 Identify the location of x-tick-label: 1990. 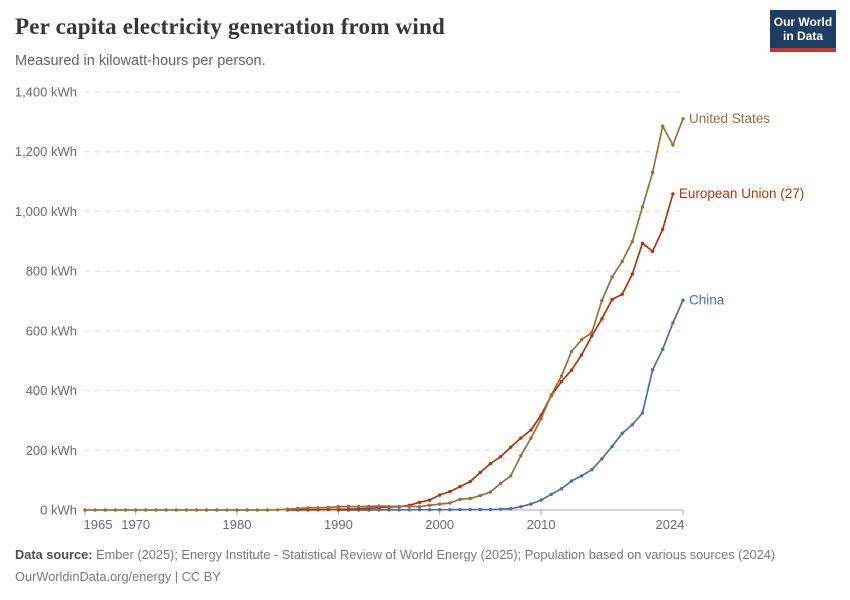
(338, 524).